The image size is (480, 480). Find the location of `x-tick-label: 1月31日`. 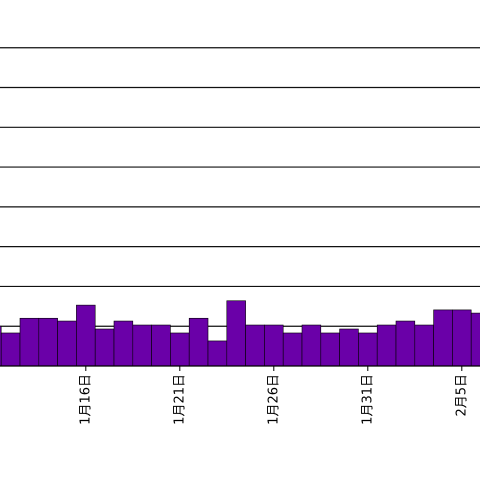

x-tick-label: 1月31日 is located at coordinates (367, 399).